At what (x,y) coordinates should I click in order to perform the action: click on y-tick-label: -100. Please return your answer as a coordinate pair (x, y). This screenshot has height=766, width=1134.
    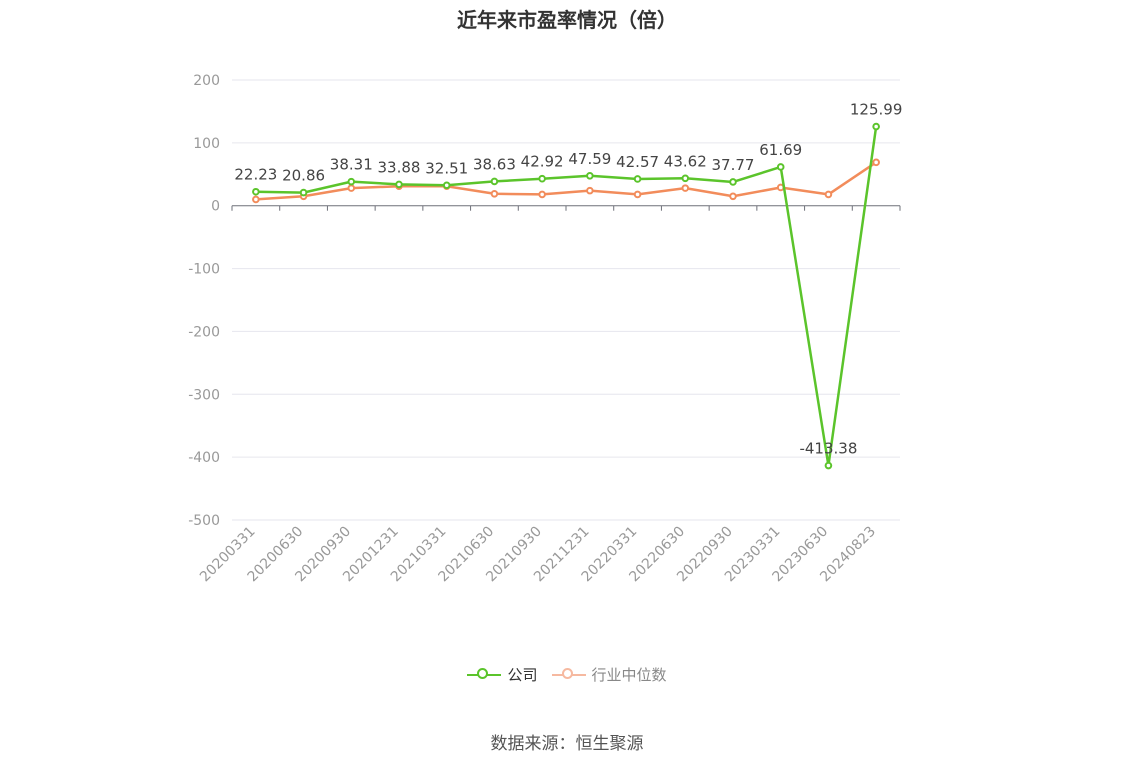
    Looking at the image, I should click on (204, 270).